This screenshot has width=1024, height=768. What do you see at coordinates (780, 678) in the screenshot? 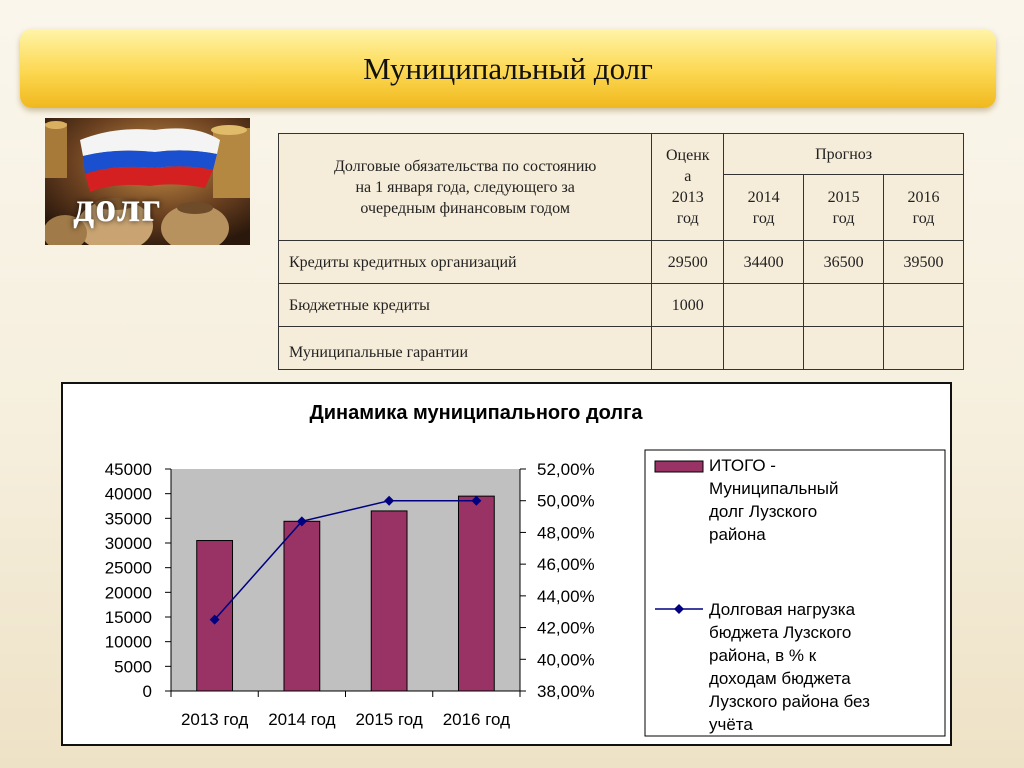
I see `legend-label-line: доходам бюджета` at bounding box center [780, 678].